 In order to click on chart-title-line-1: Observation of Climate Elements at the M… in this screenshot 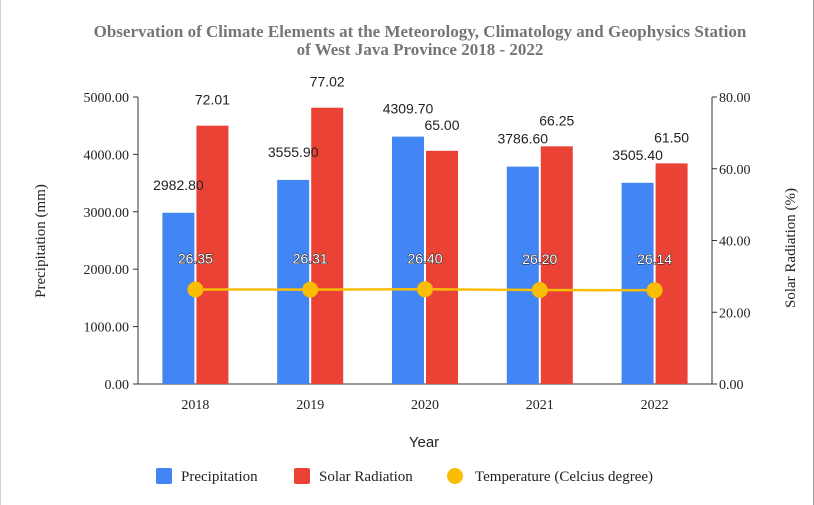, I will do `click(420, 31)`.